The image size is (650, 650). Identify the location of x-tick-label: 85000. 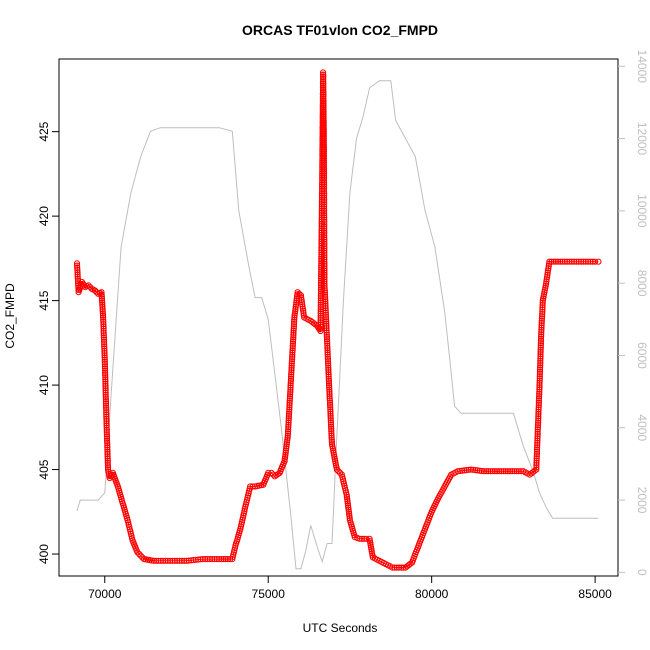
(595, 594).